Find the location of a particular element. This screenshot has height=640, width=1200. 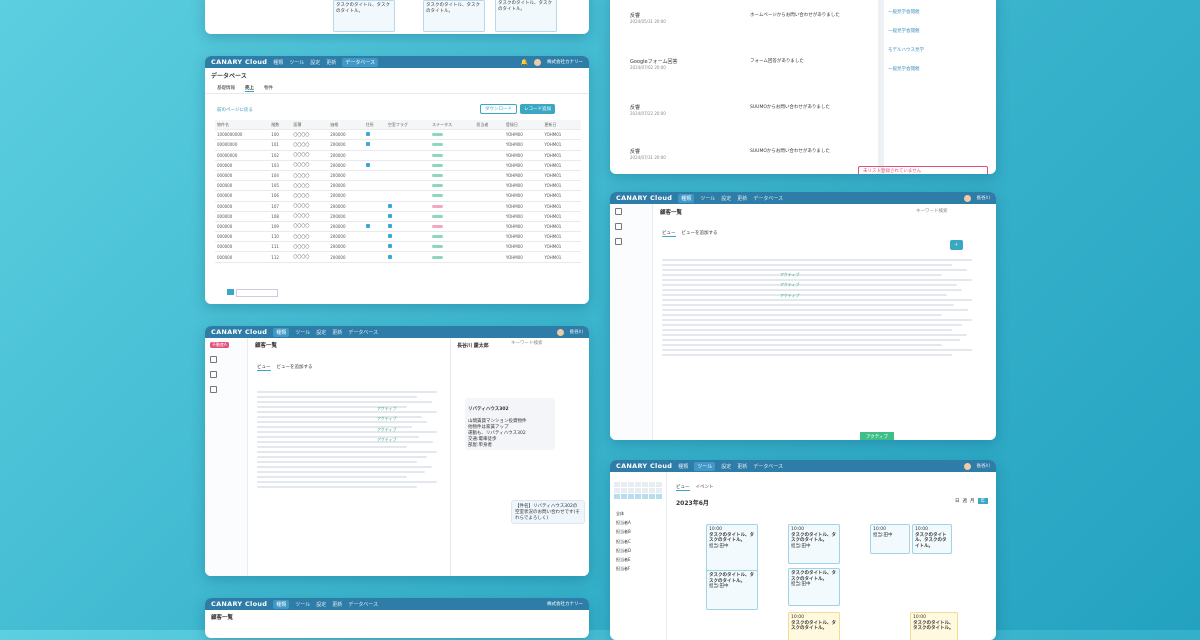

mode-month-button: 月 is located at coordinates (972, 501).